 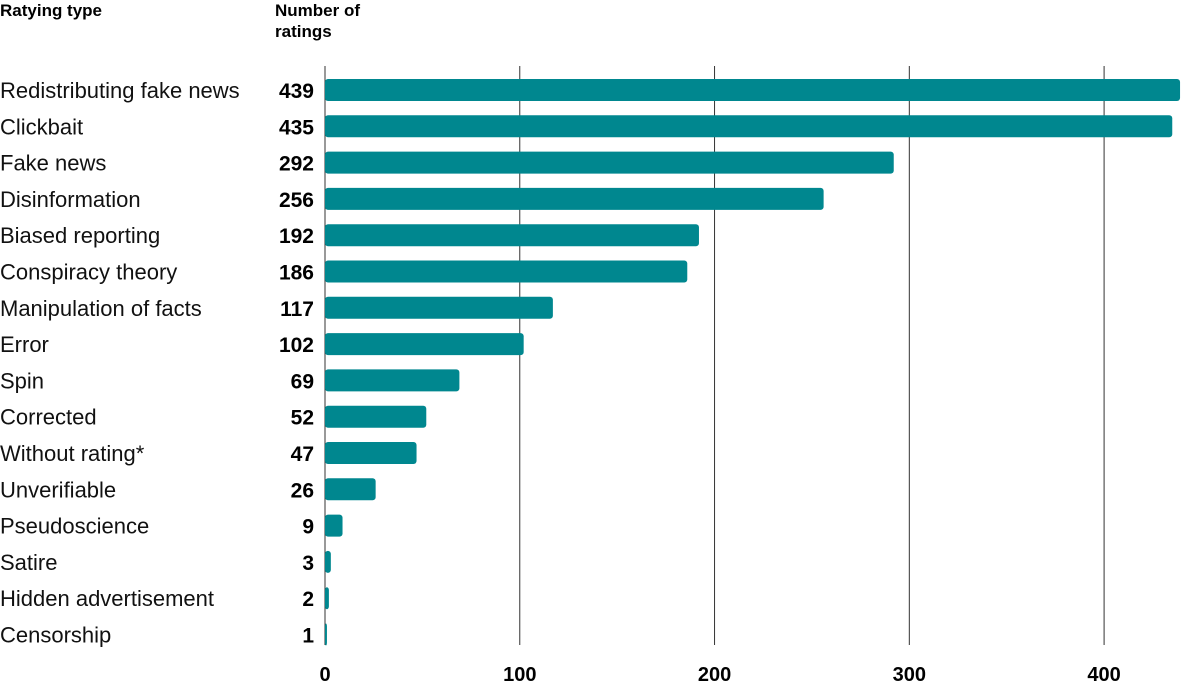 What do you see at coordinates (302, 418) in the screenshot?
I see `value-label: 52` at bounding box center [302, 418].